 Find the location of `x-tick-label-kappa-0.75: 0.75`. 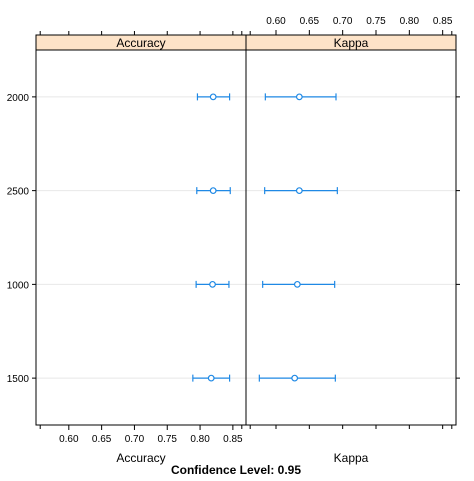

x-tick-label-kappa-0.75: 0.75 is located at coordinates (376, 21).